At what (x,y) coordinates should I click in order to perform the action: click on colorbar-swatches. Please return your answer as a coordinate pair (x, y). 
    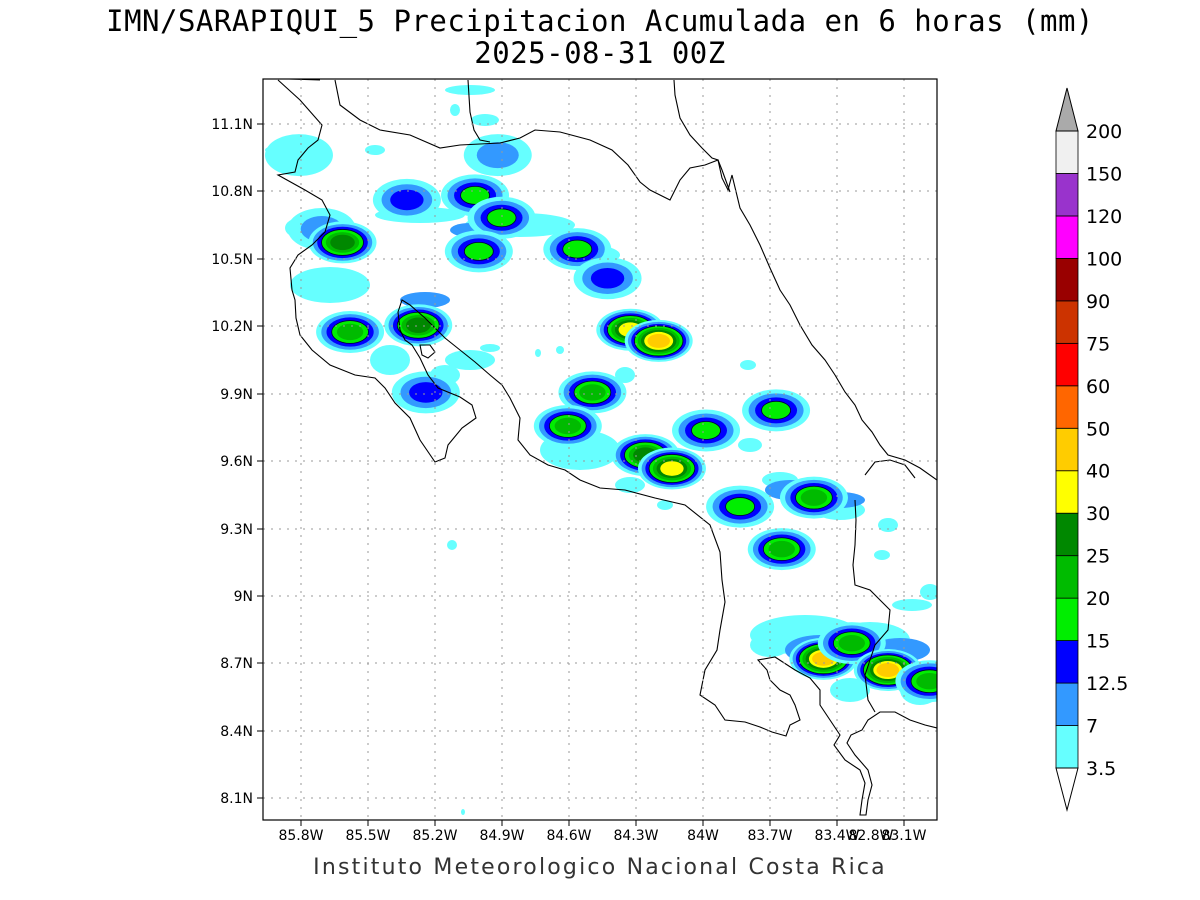
    Looking at the image, I should click on (1067, 449).